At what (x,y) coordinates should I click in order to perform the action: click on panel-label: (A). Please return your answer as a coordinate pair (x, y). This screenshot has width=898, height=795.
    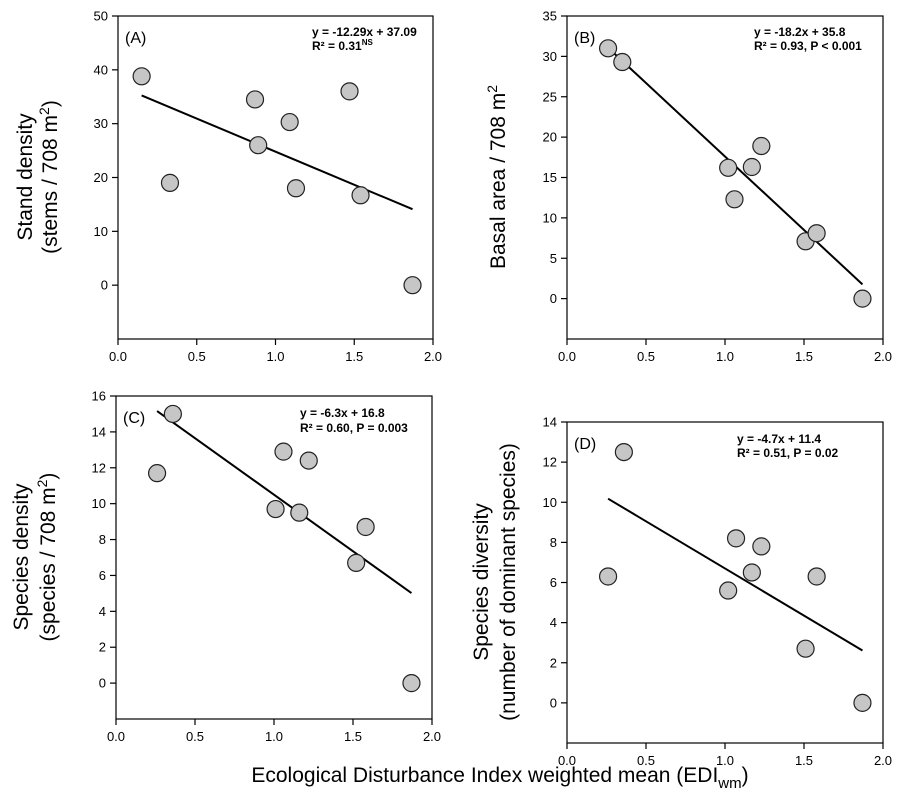
    Looking at the image, I should click on (135, 38).